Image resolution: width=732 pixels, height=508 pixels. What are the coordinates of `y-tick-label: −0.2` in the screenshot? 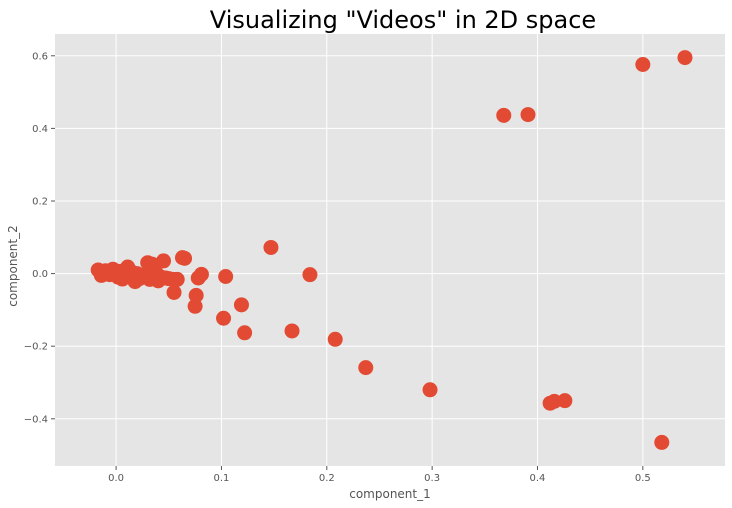 It's located at (36, 347).